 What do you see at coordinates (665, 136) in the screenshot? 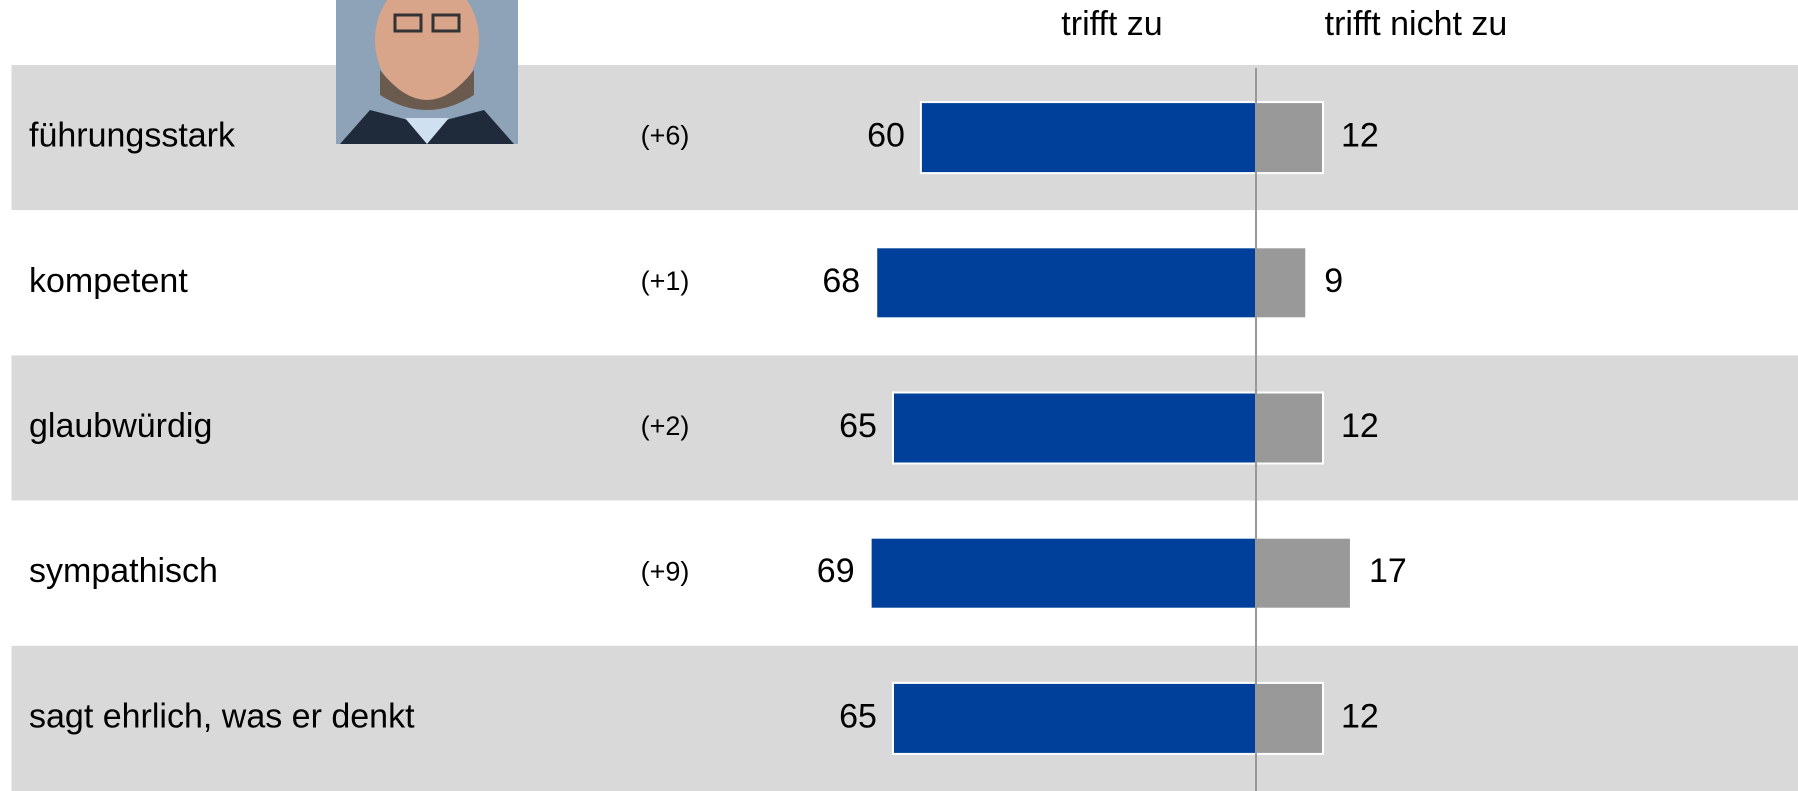
I see `change-label: (+6)` at bounding box center [665, 136].